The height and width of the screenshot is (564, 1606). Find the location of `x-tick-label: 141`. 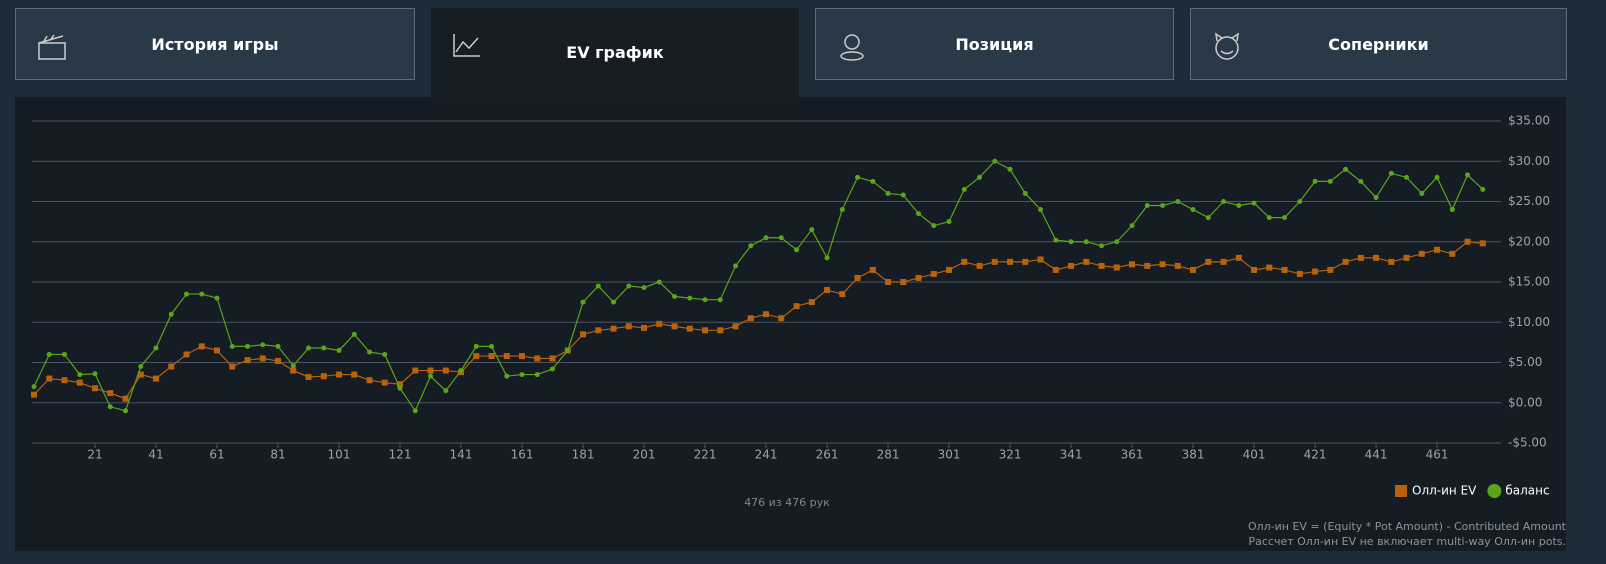

x-tick-label: 141 is located at coordinates (461, 455).